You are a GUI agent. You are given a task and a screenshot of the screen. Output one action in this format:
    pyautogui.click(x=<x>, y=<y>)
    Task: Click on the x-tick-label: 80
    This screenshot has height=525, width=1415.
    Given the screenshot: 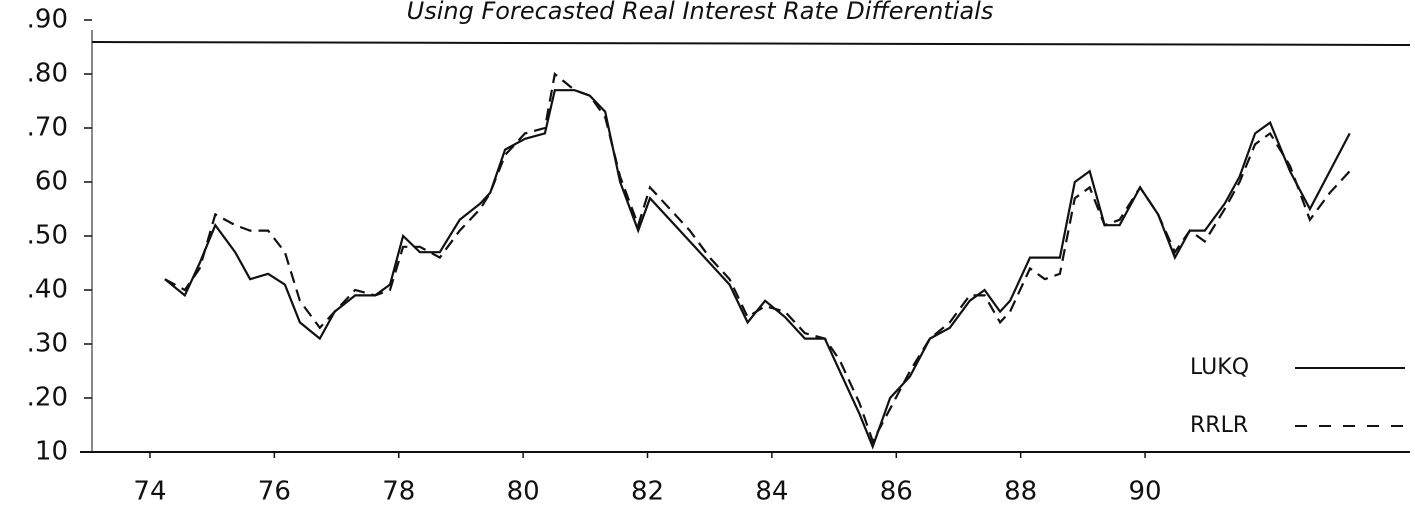 What is the action you would take?
    pyautogui.click(x=523, y=492)
    